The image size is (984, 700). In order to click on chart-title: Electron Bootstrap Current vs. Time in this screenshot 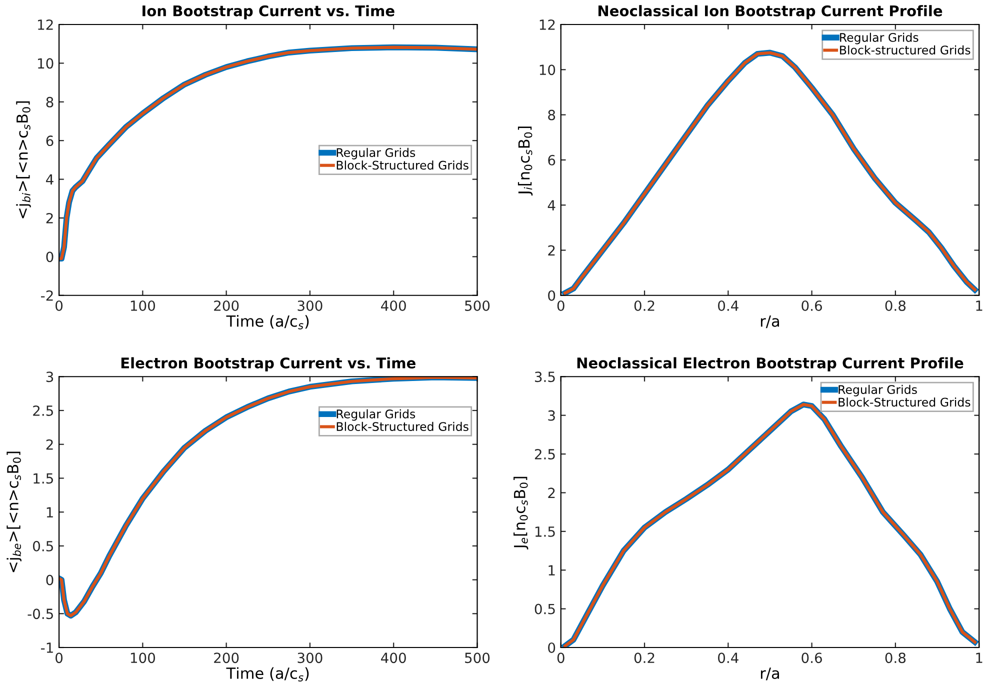, I will do `click(268, 364)`.